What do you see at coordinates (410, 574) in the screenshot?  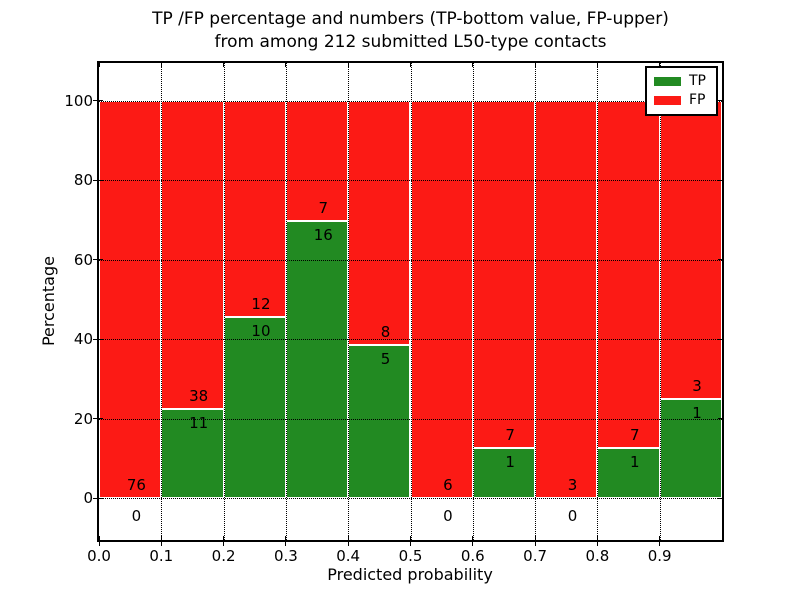 I see `x-axis-label: Predicted probability` at bounding box center [410, 574].